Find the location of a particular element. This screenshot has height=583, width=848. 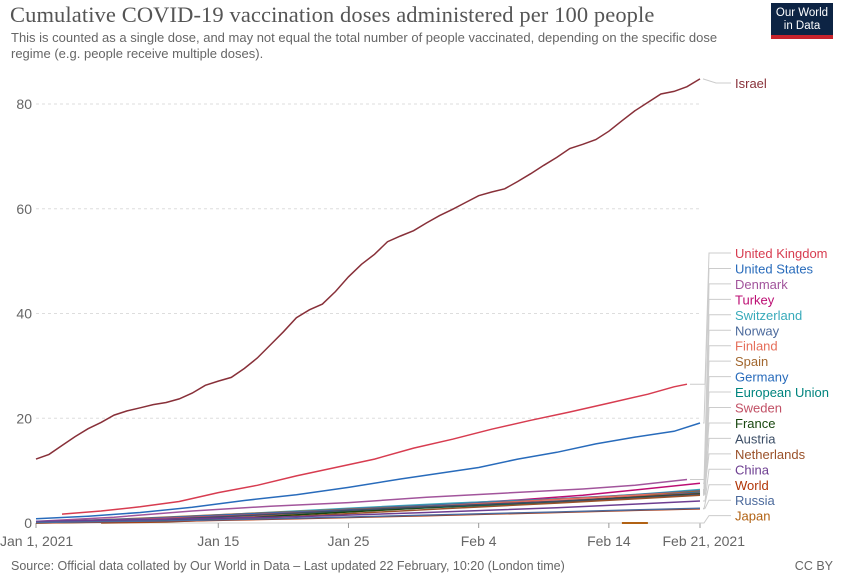

x-tick-label: Feb 4 is located at coordinates (479, 541).